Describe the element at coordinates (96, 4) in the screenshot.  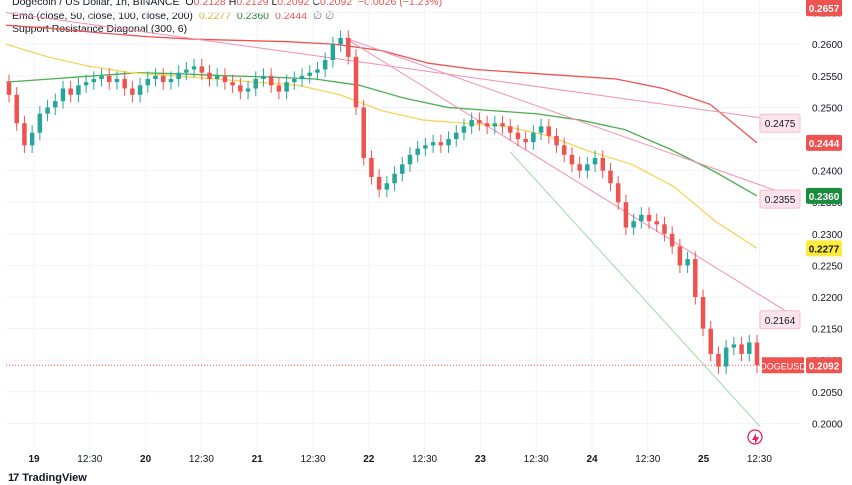
I see `symbol-title: Dogecoin / US Dollar, 1h, BINANCE` at that location.